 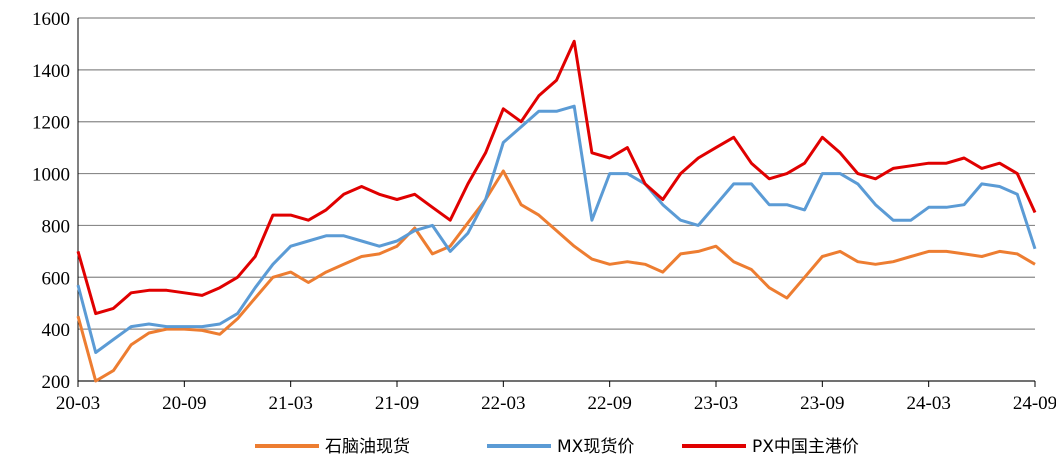 I want to click on x-tick-label: 23-03, so click(x=716, y=403).